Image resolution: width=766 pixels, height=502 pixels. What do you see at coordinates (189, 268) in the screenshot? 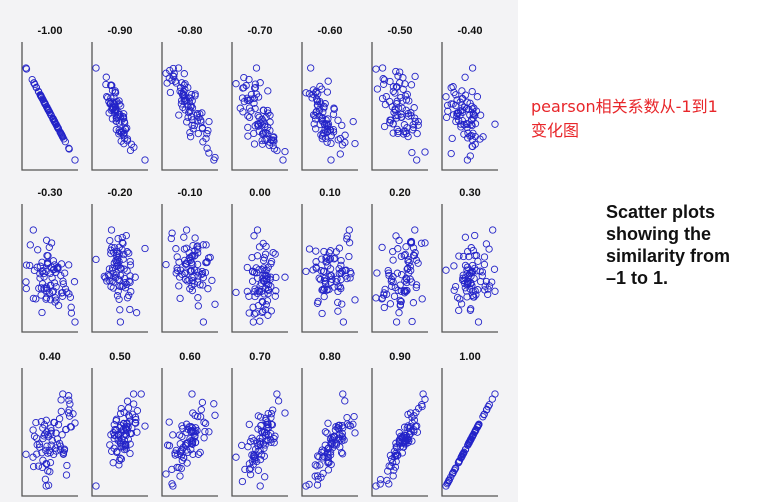
I see `panel-axes` at bounding box center [189, 268].